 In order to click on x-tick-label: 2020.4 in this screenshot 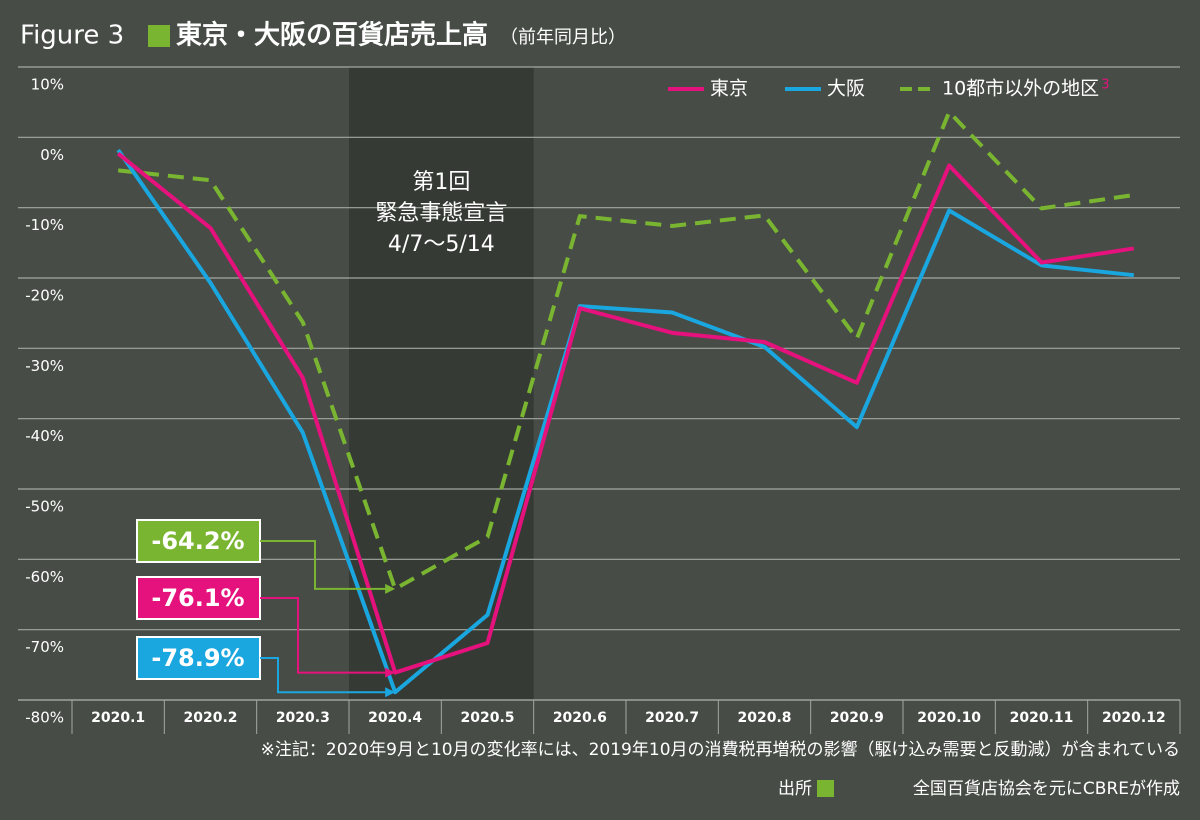, I will do `click(395, 718)`.